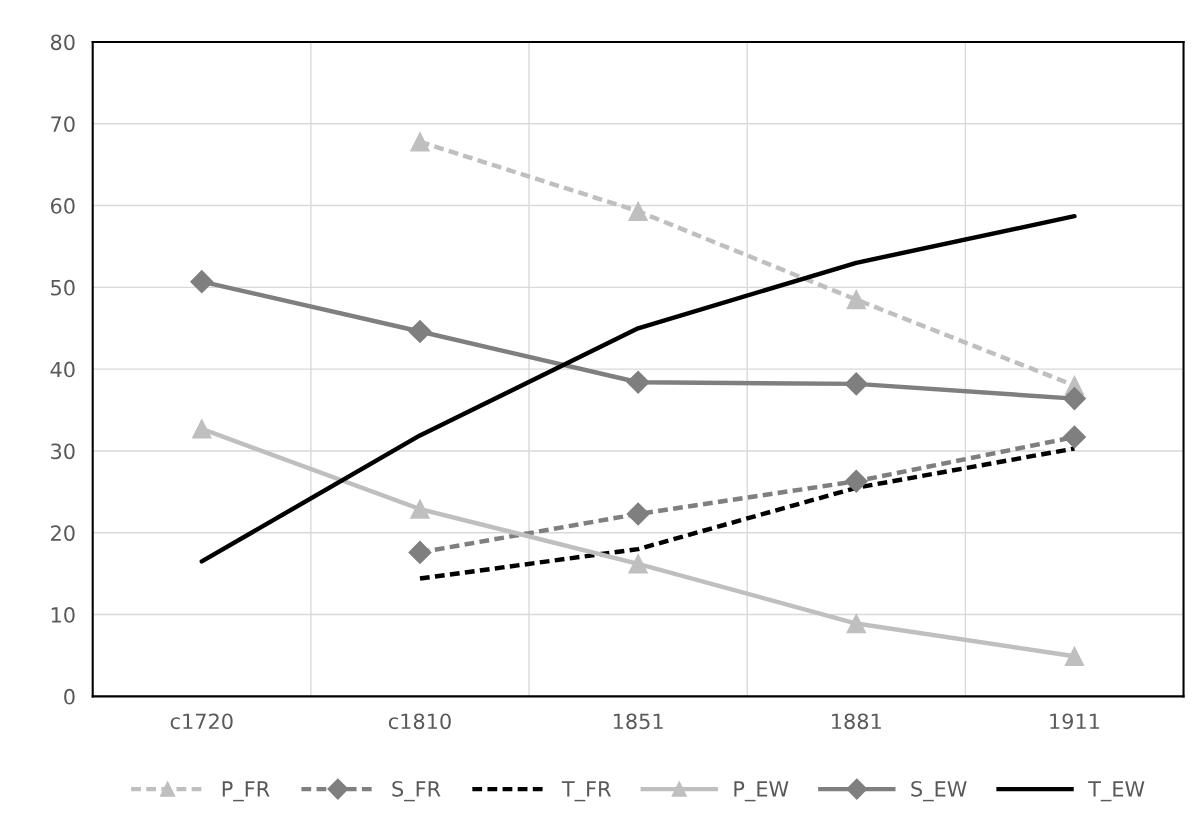 This screenshot has width=1204, height=839. I want to click on legend-label: T_FR, so click(586, 791).